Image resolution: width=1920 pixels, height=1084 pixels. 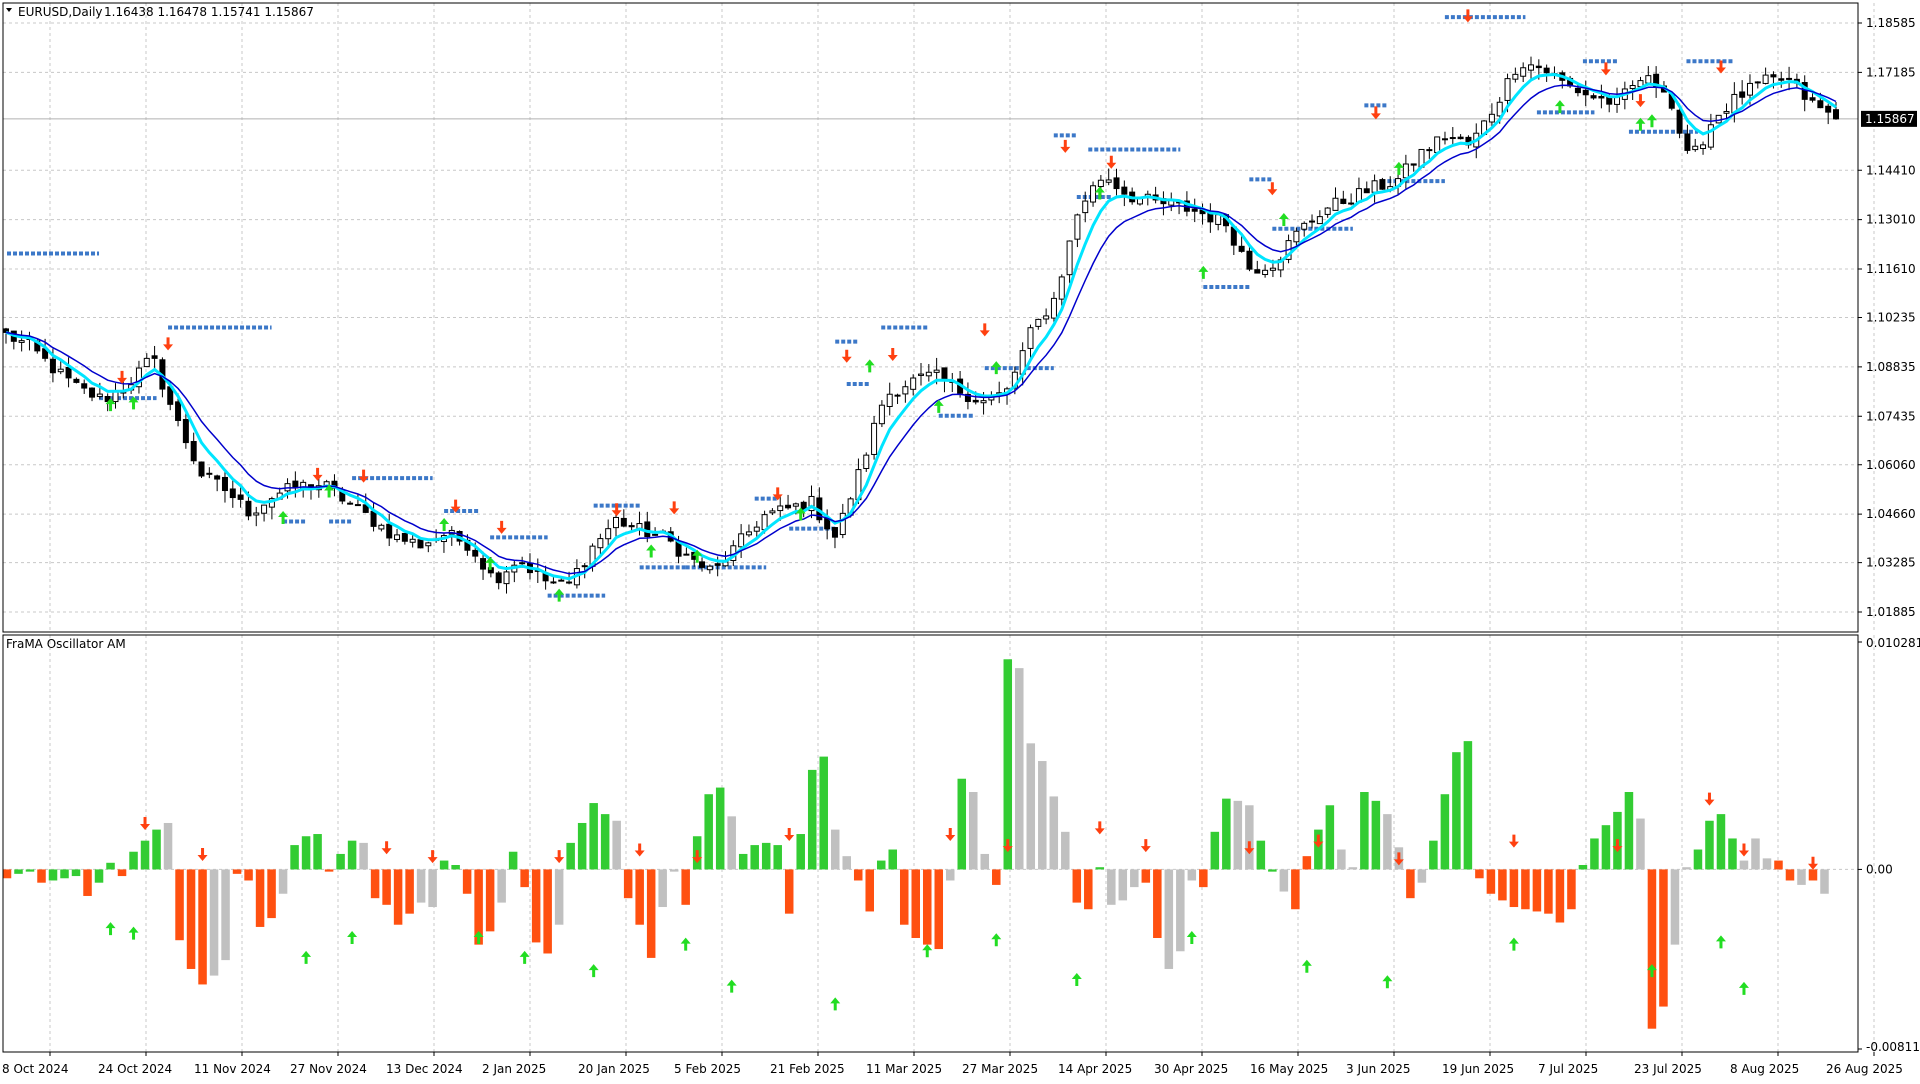 I want to click on time-tick-label: 8 Oct 2024, so click(x=35, y=1069).